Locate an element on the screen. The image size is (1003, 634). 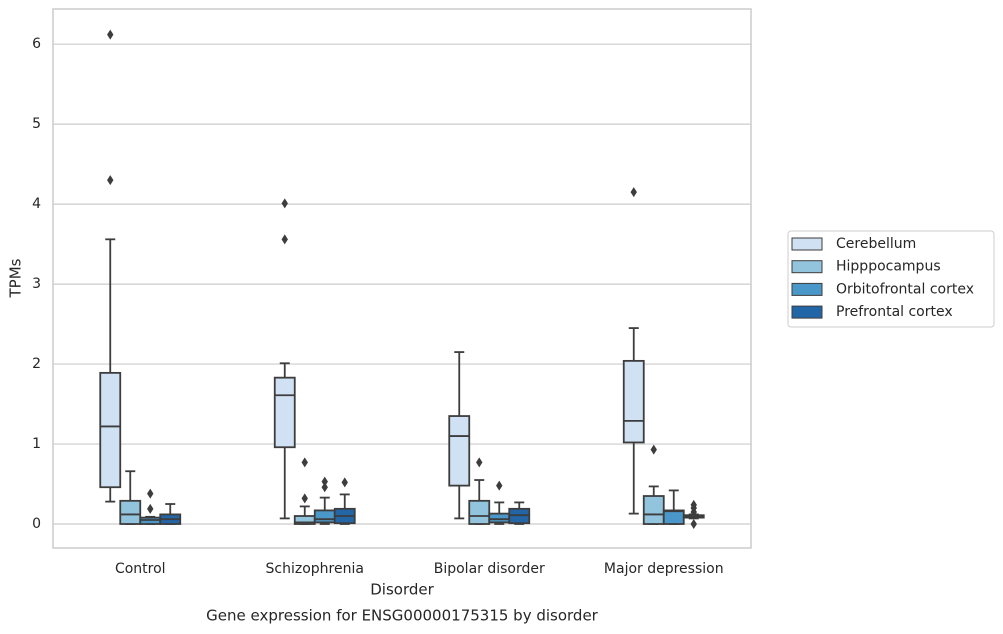
y-tick-label: 3 is located at coordinates (36, 284).